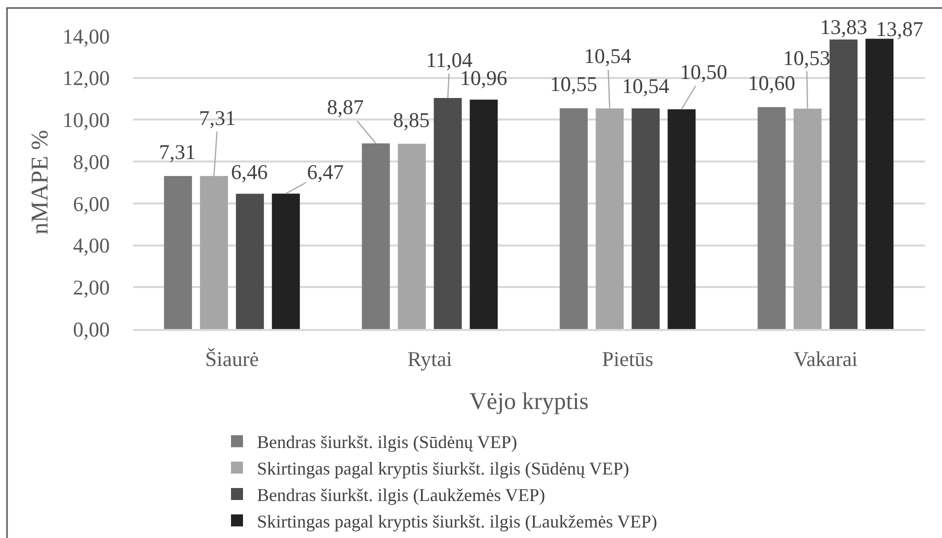 This screenshot has height=538, width=942. I want to click on legend-label: Bendras šiurkšt. ilgis (Laukžemės VEP), so click(401, 495).